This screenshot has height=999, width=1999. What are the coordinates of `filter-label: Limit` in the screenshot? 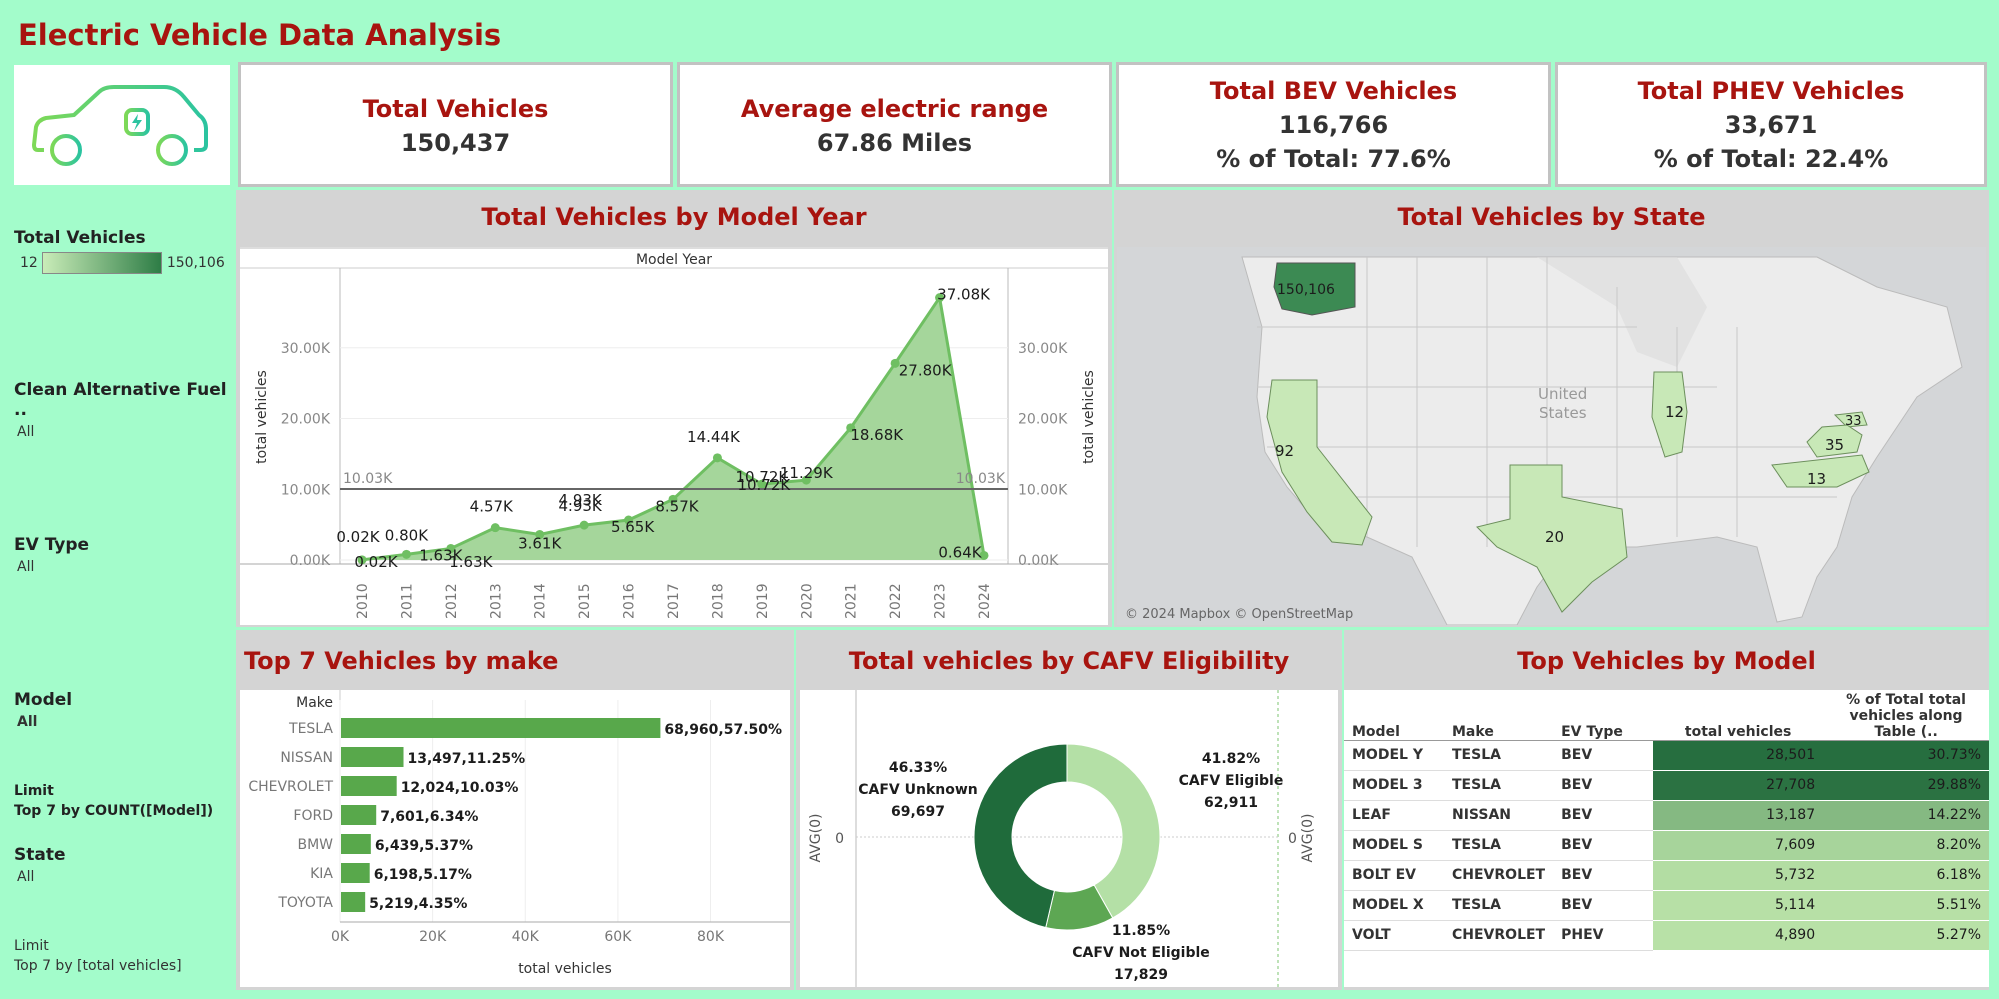 It's located at (31, 946).